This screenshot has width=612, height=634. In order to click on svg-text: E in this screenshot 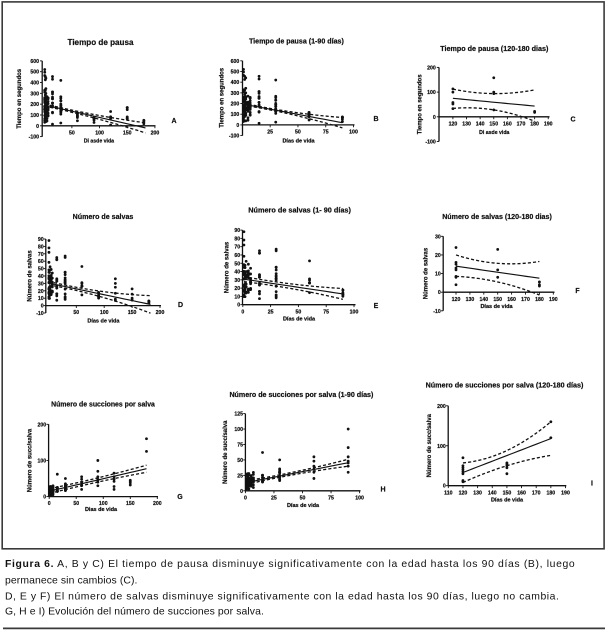, I will do `click(376, 306)`.